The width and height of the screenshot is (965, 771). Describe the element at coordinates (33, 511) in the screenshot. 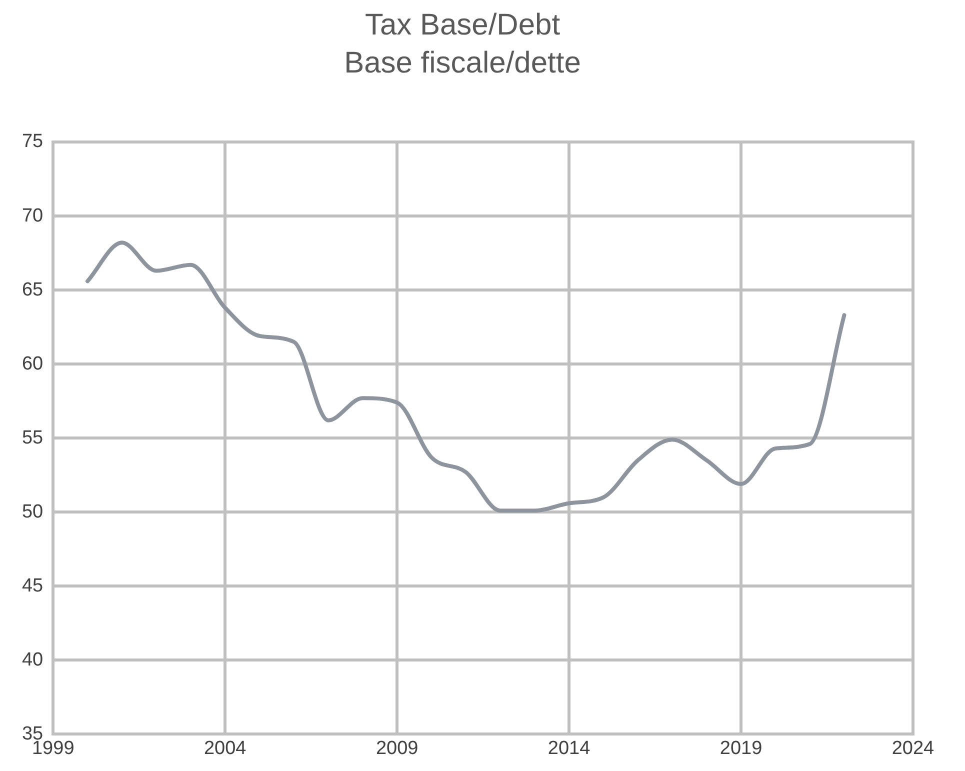

I see `y-tick-label: 50` at that location.